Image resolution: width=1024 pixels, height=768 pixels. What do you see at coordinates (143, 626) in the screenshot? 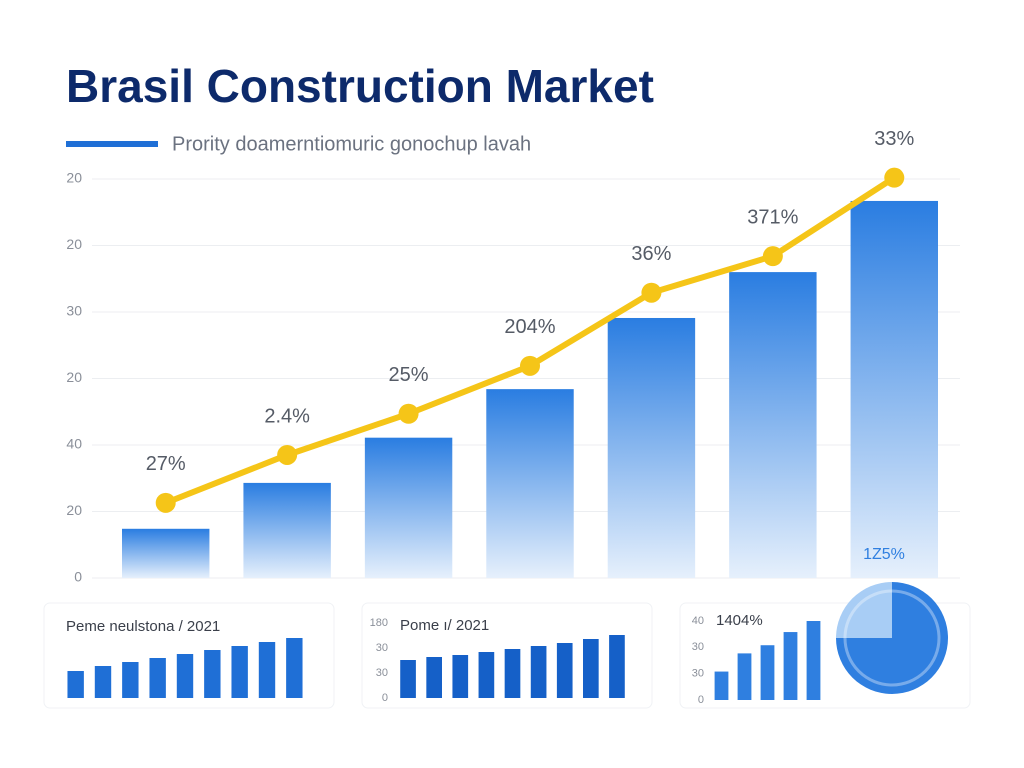
I see `mini-title: Peme neulstona / 2021` at bounding box center [143, 626].